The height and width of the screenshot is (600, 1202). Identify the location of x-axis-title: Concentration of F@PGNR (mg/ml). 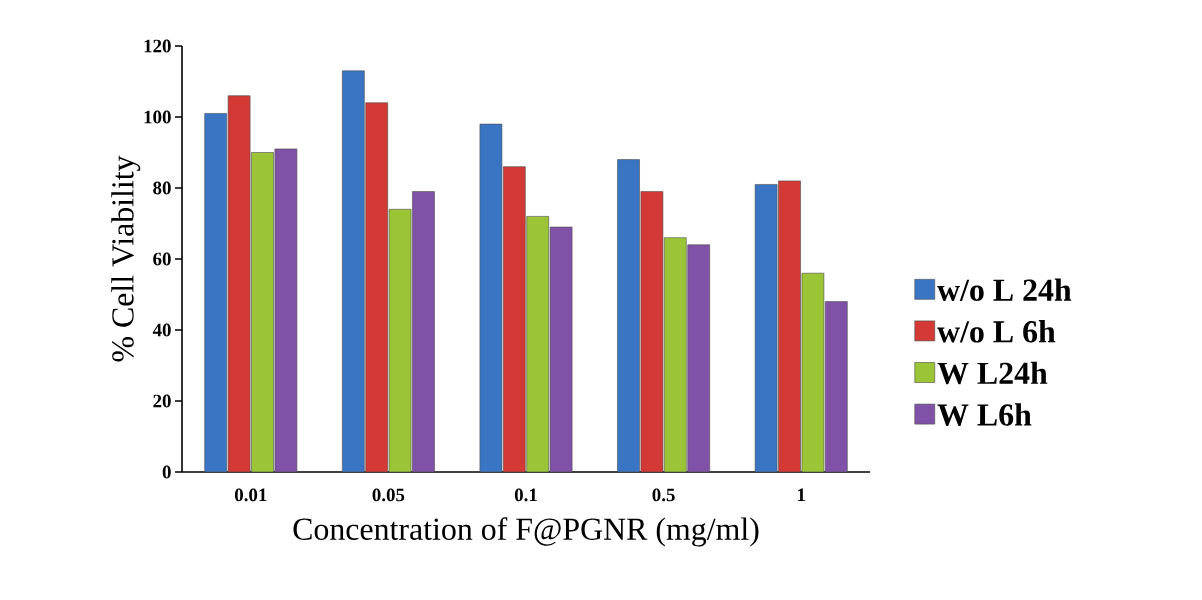
(526, 532).